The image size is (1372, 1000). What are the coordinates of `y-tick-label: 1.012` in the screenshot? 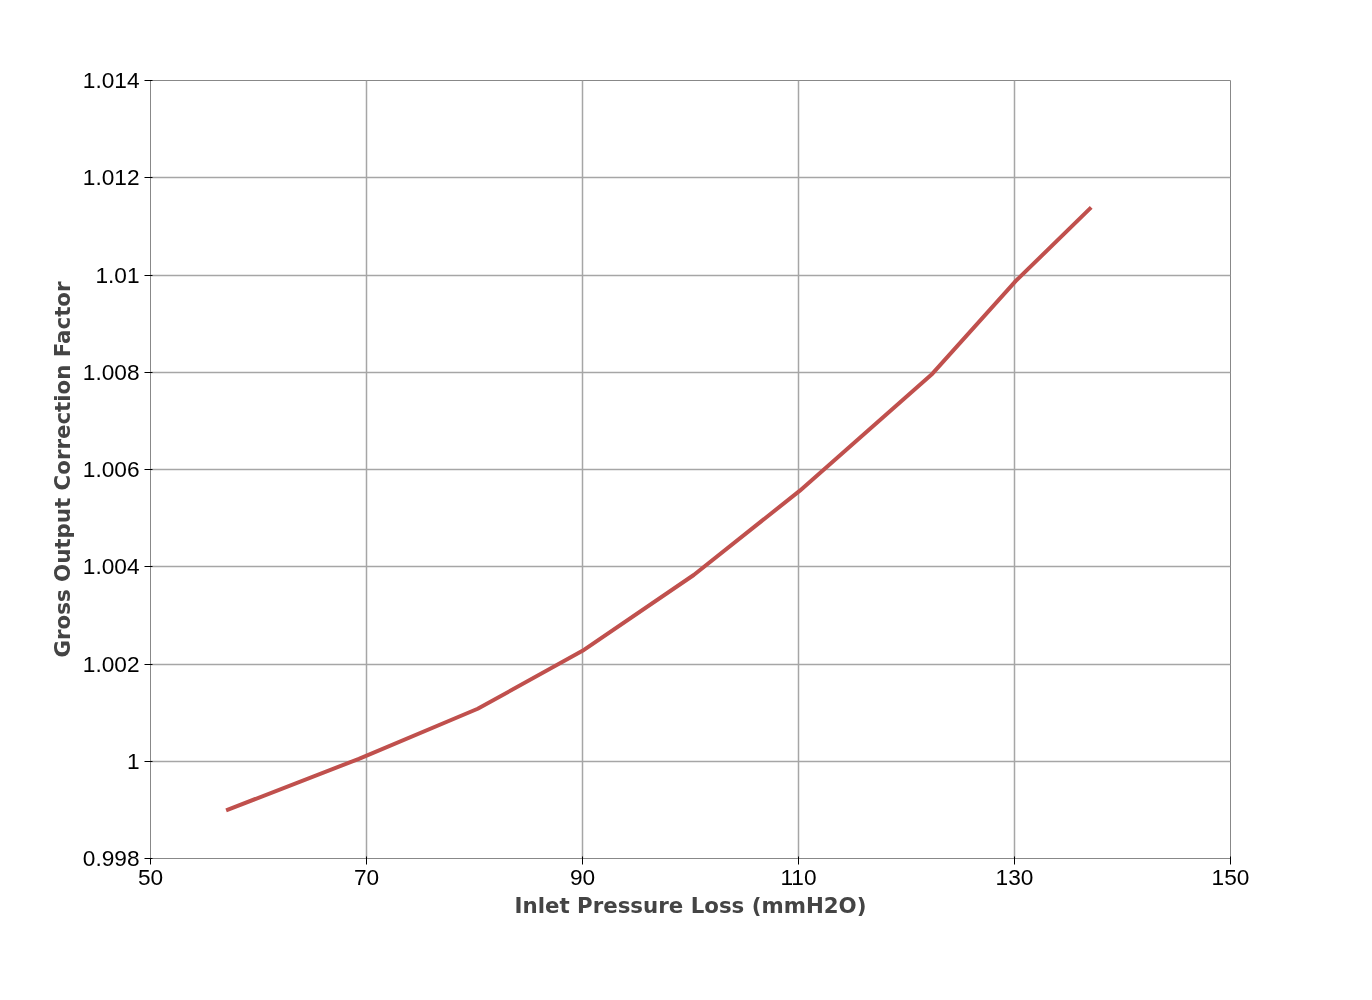 It's located at (111, 177).